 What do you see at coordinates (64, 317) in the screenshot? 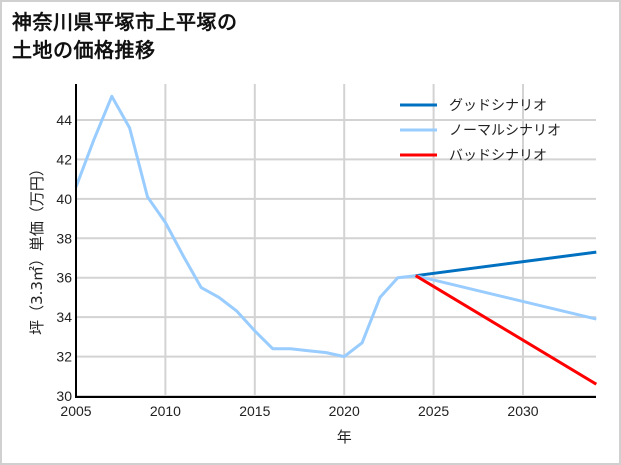
I see `y-tick-label: 34` at bounding box center [64, 317].